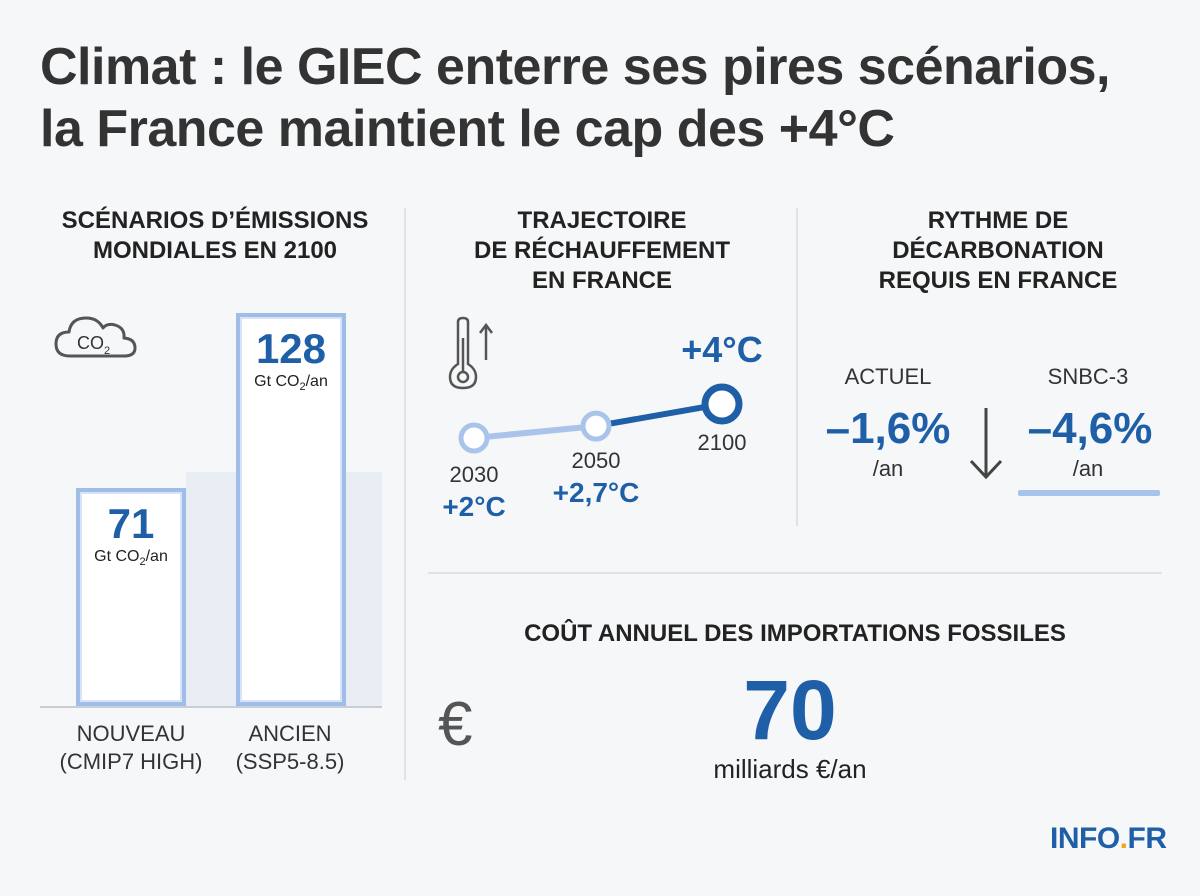 The width and height of the screenshot is (1200, 896). What do you see at coordinates (107, 351) in the screenshot?
I see `co2-icon-subscript: 2` at bounding box center [107, 351].